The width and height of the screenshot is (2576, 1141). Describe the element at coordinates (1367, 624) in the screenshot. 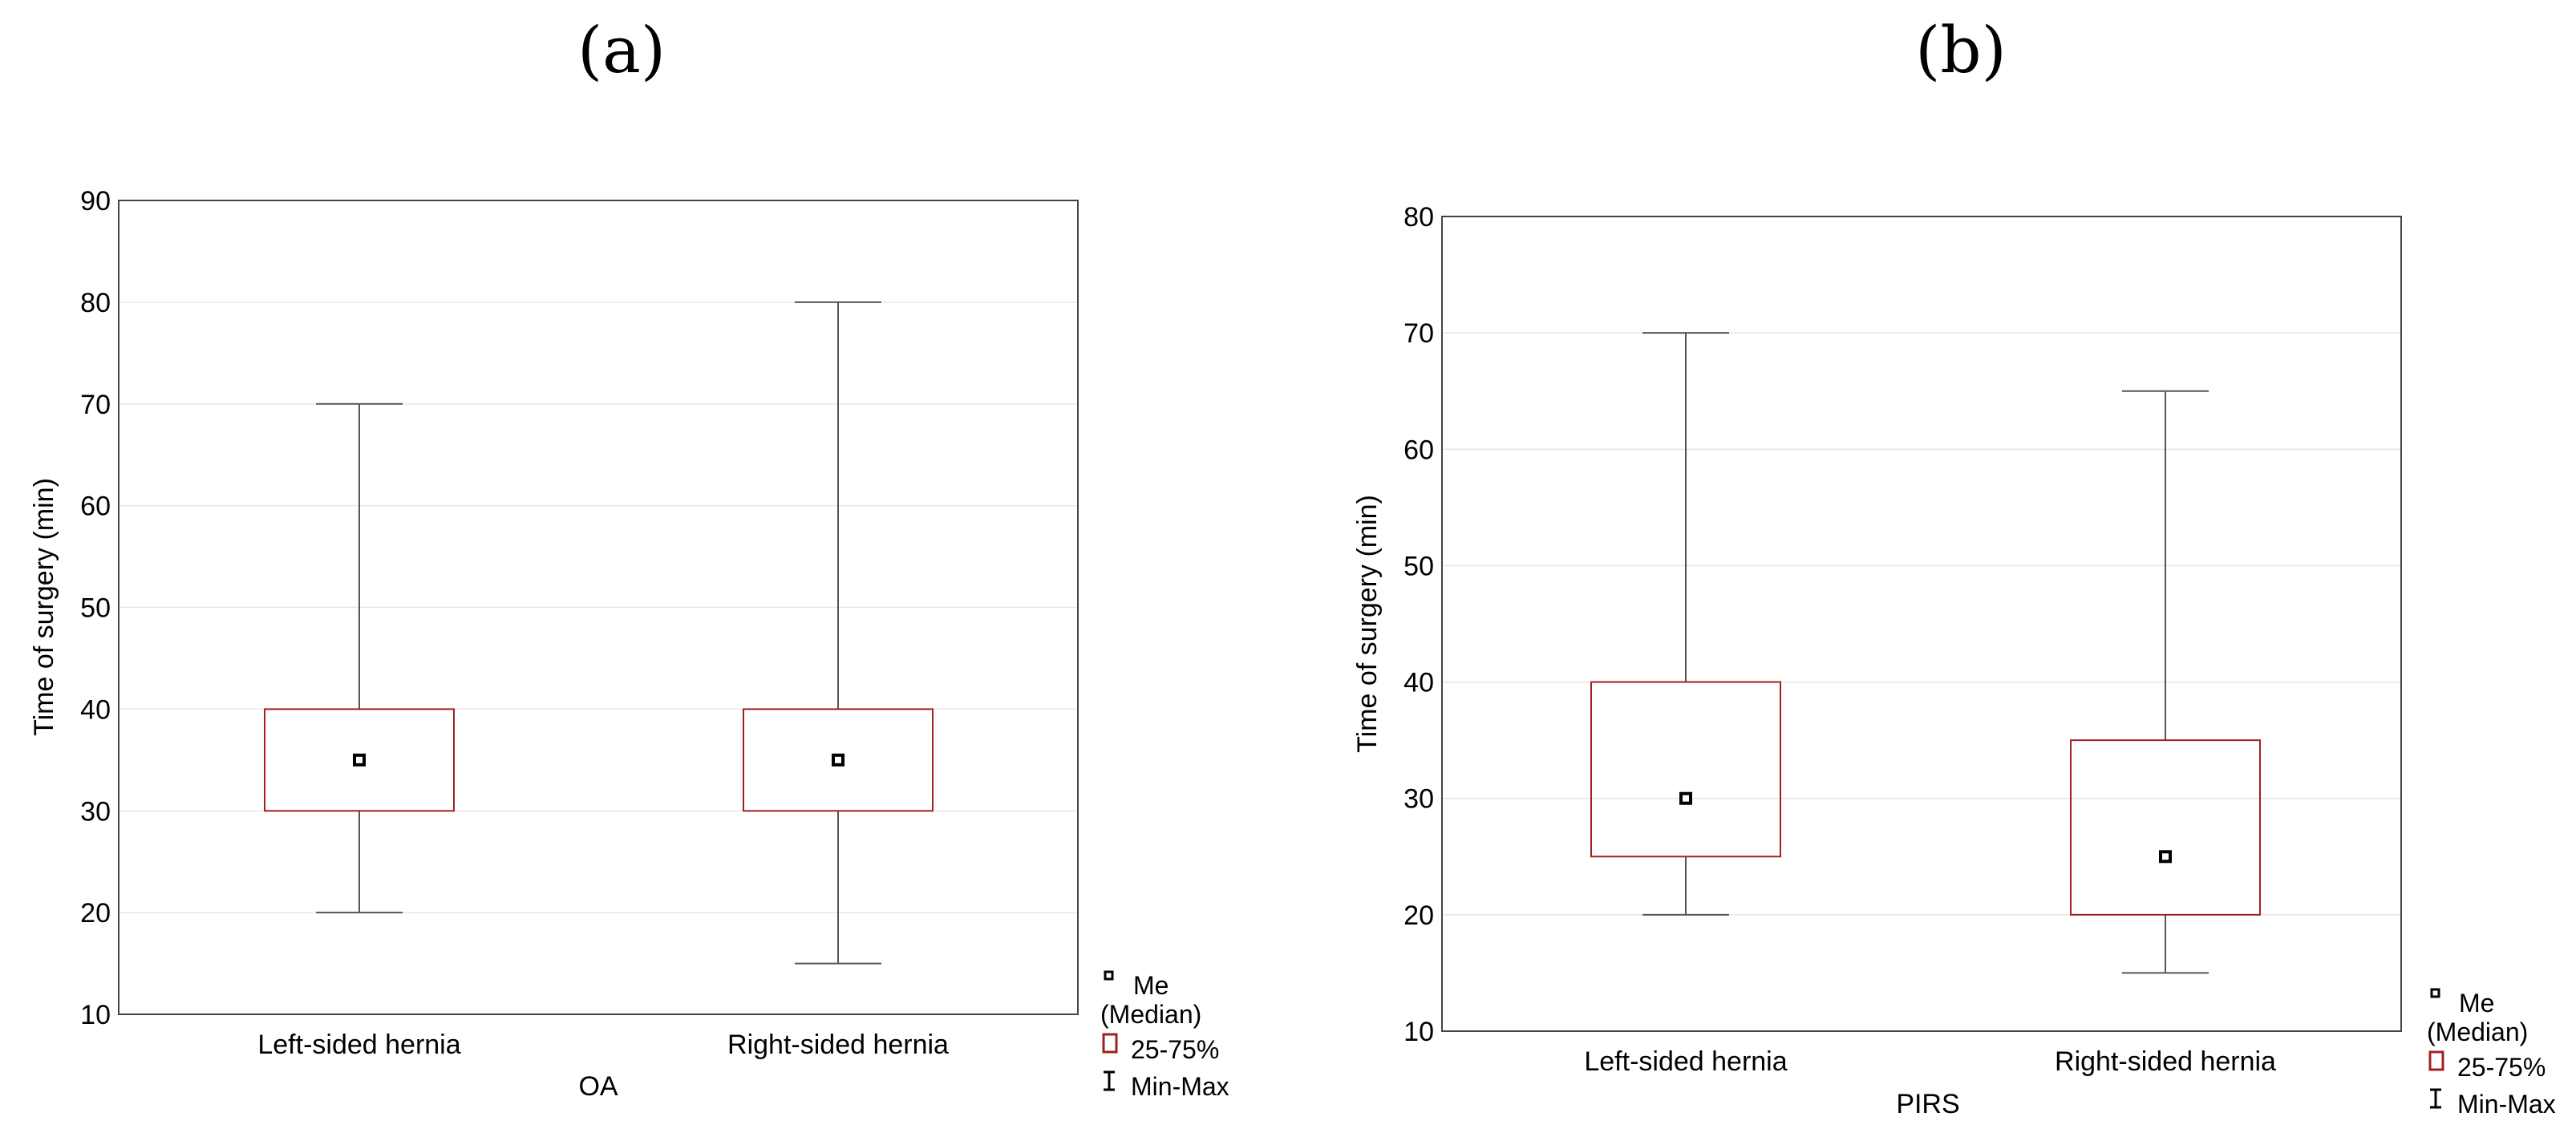

I see `y-axis-title-b: Time of surgery (min)` at that location.